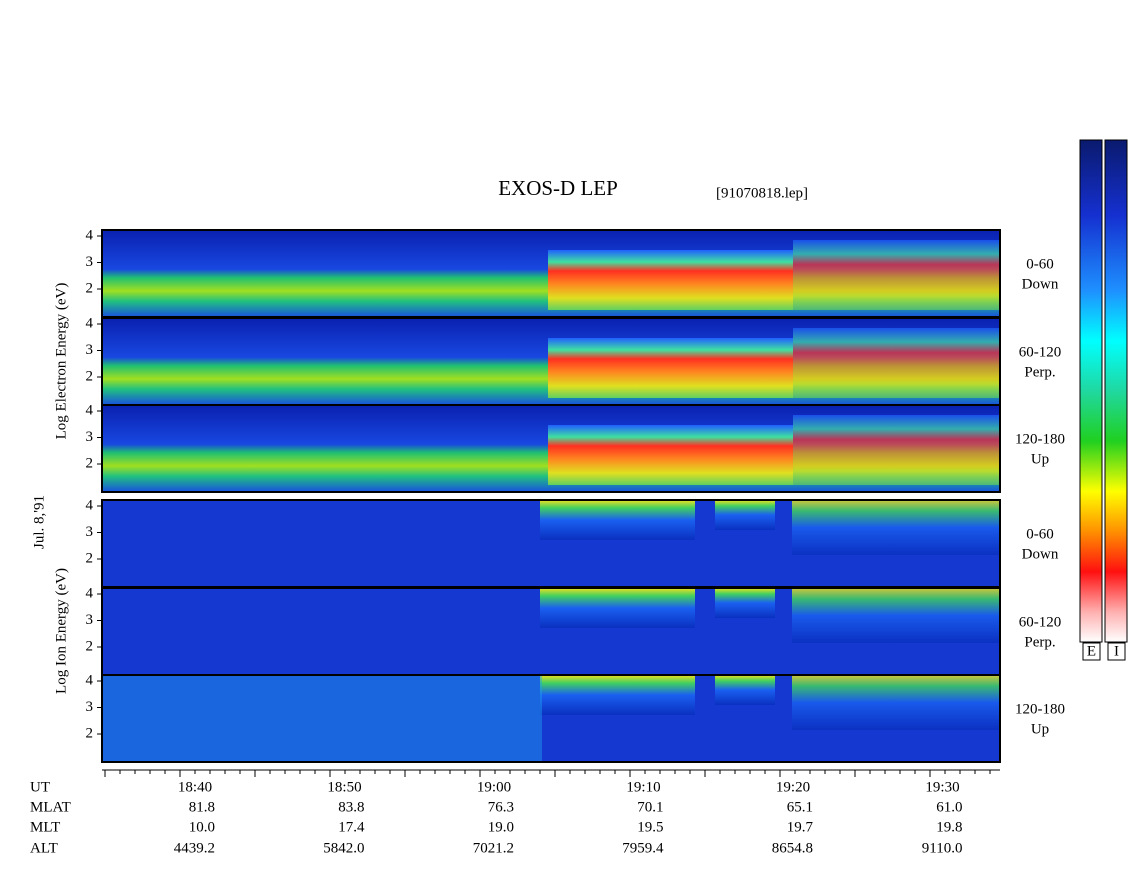 The height and width of the screenshot is (880, 1130). I want to click on axis-value: 7959.4, so click(643, 848).